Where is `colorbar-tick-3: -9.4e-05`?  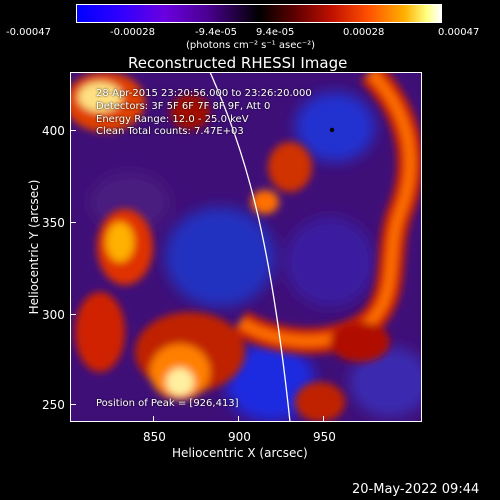 colorbar-tick-3: -9.4e-05 is located at coordinates (216, 32).